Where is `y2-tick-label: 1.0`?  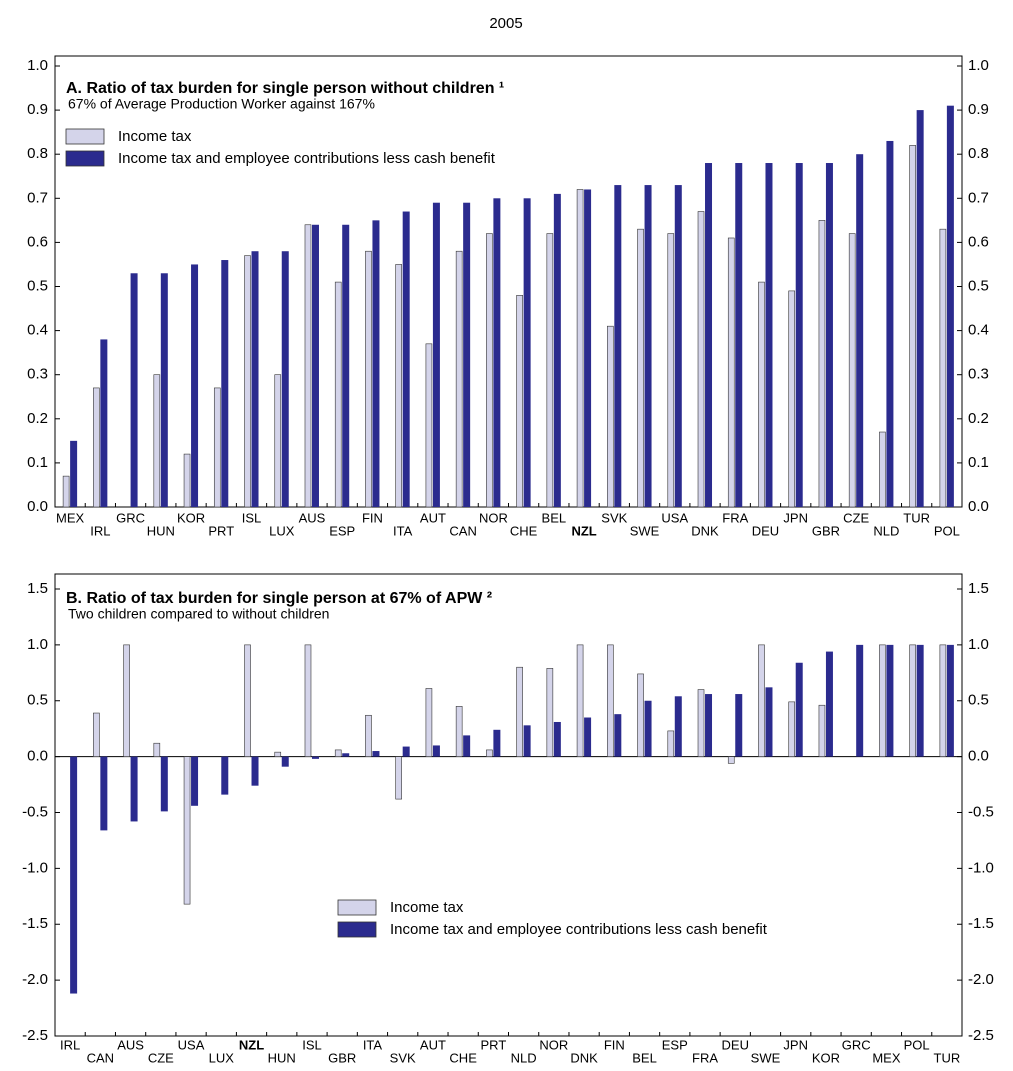 y2-tick-label: 1.0 is located at coordinates (978, 644).